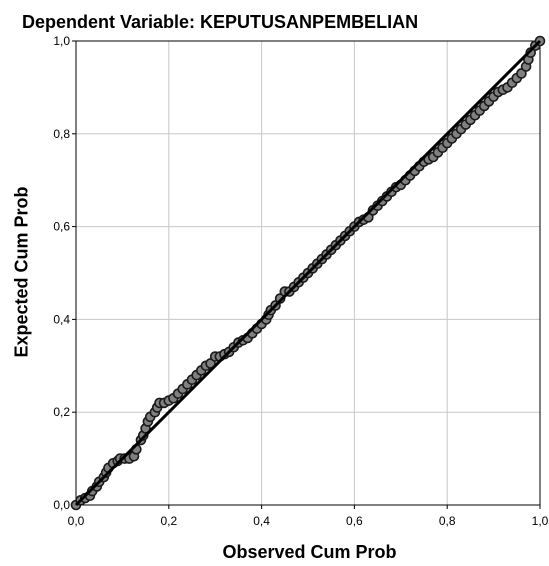 Image resolution: width=549 pixels, height=566 pixels. Describe the element at coordinates (261, 521) in the screenshot. I see `x-tick-label: 0,4` at that location.